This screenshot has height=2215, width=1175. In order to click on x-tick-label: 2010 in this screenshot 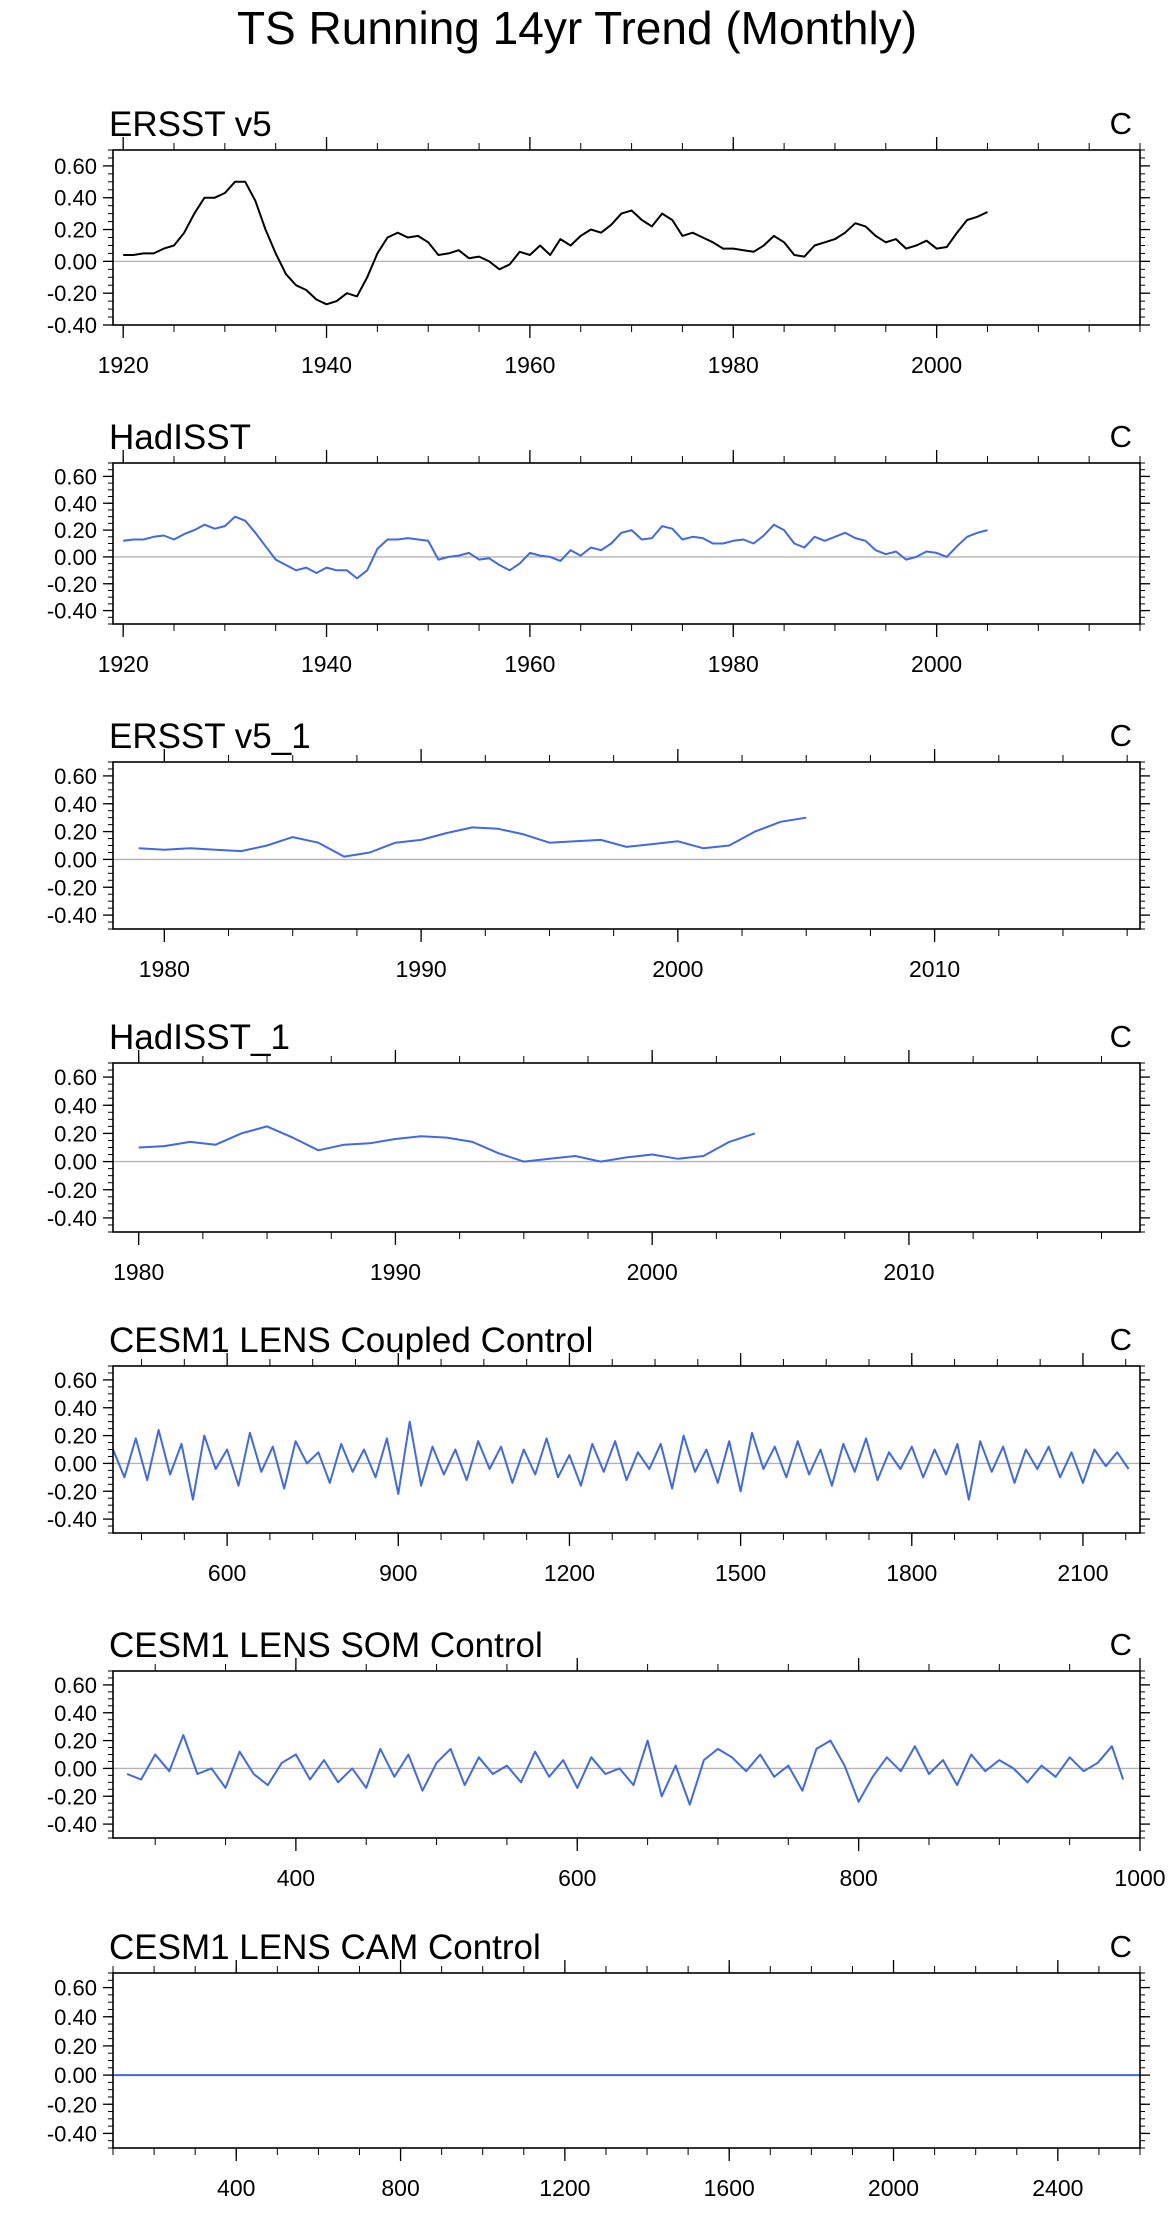, I will do `click(908, 1272)`.